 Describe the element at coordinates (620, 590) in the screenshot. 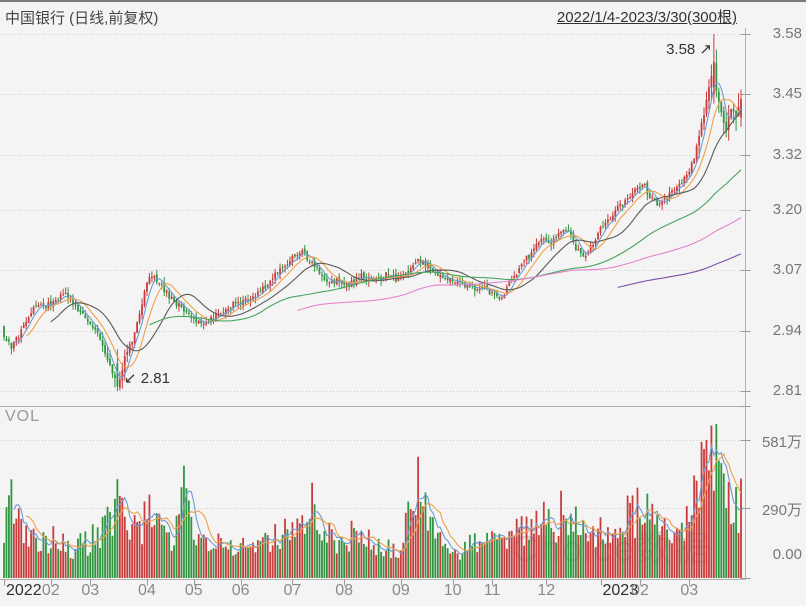

I see `x-tick-label: 2023` at that location.